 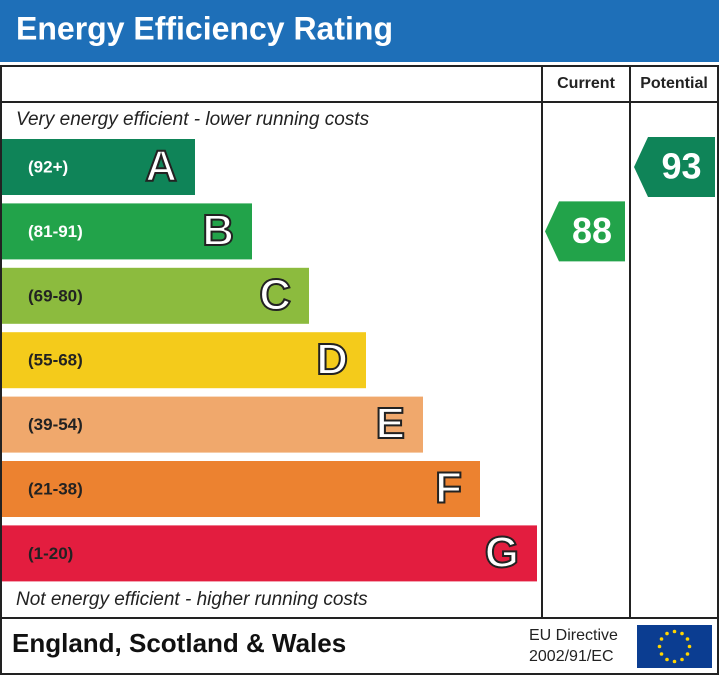 I want to click on header-bar, so click(x=359, y=31).